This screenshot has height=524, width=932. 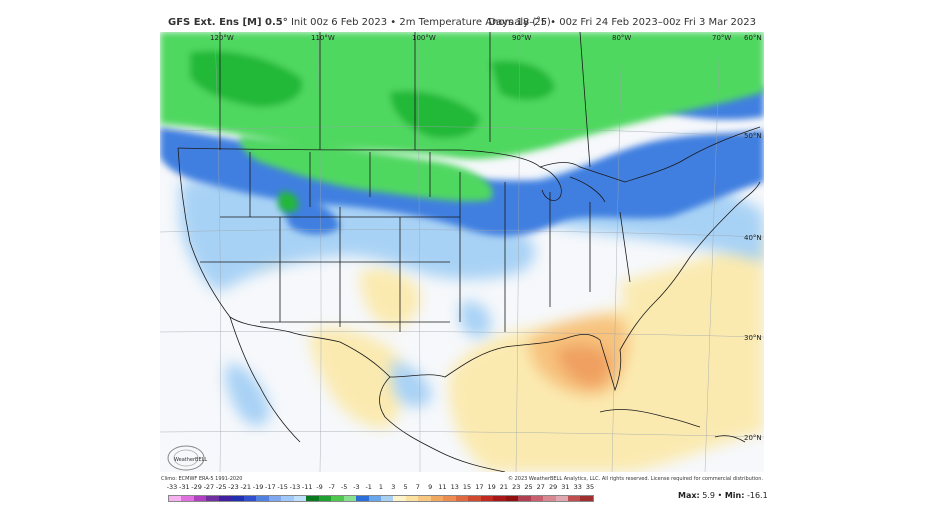 I want to click on max-label: Max:, so click(x=689, y=495).